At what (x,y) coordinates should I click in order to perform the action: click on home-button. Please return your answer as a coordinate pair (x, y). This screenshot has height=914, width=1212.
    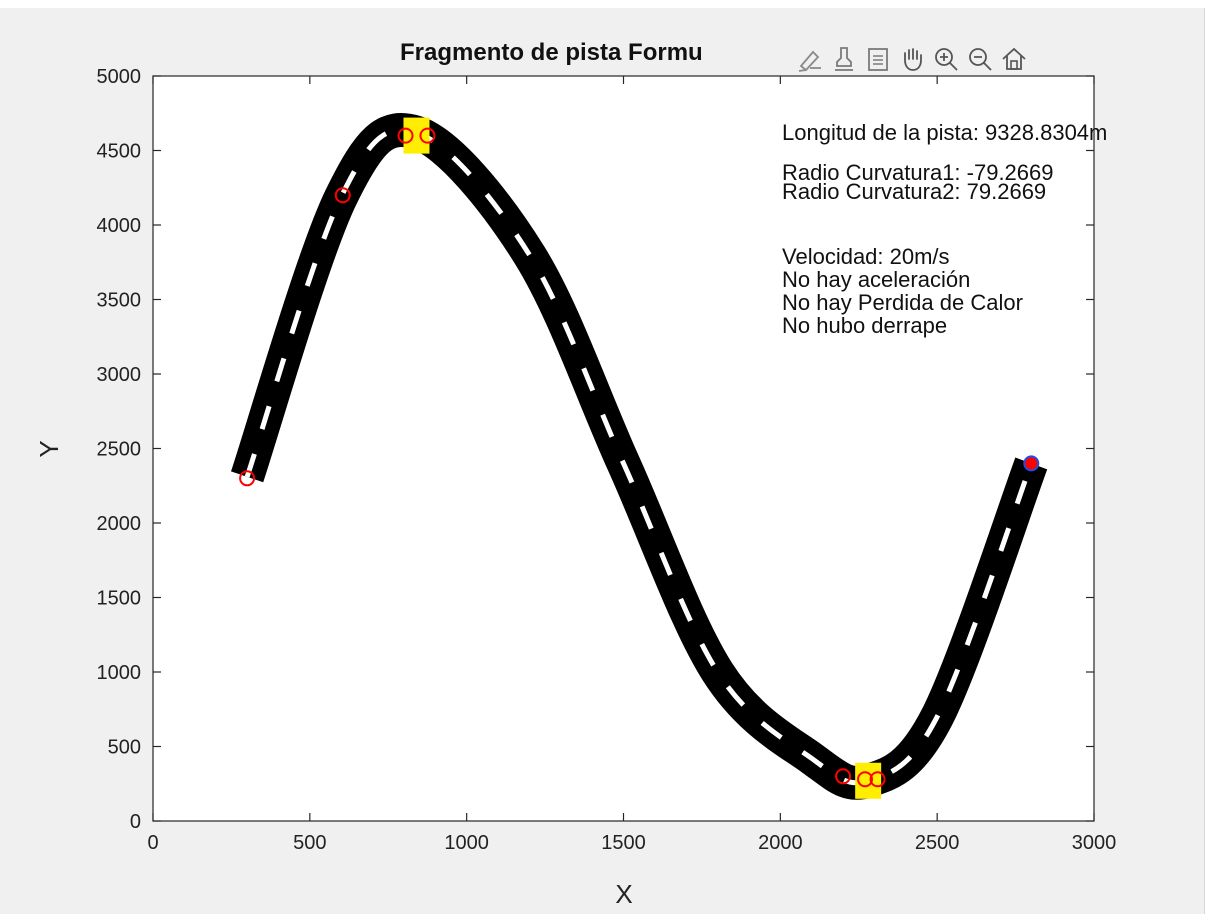
    Looking at the image, I should click on (1014, 59).